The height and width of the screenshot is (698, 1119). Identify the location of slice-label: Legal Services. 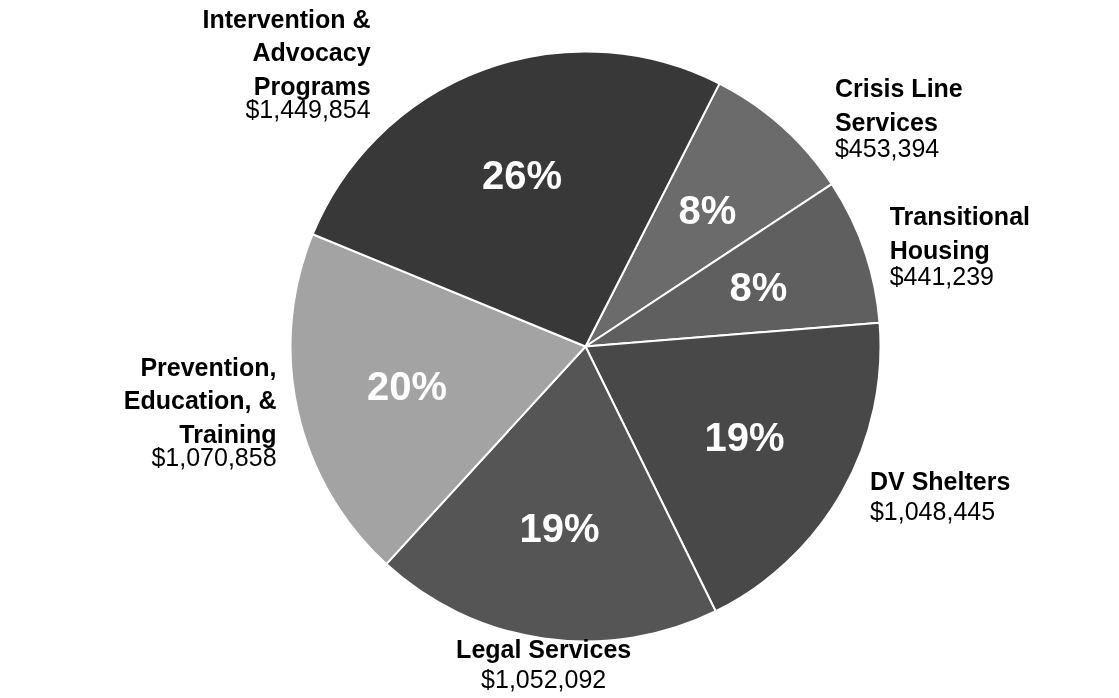
(544, 648).